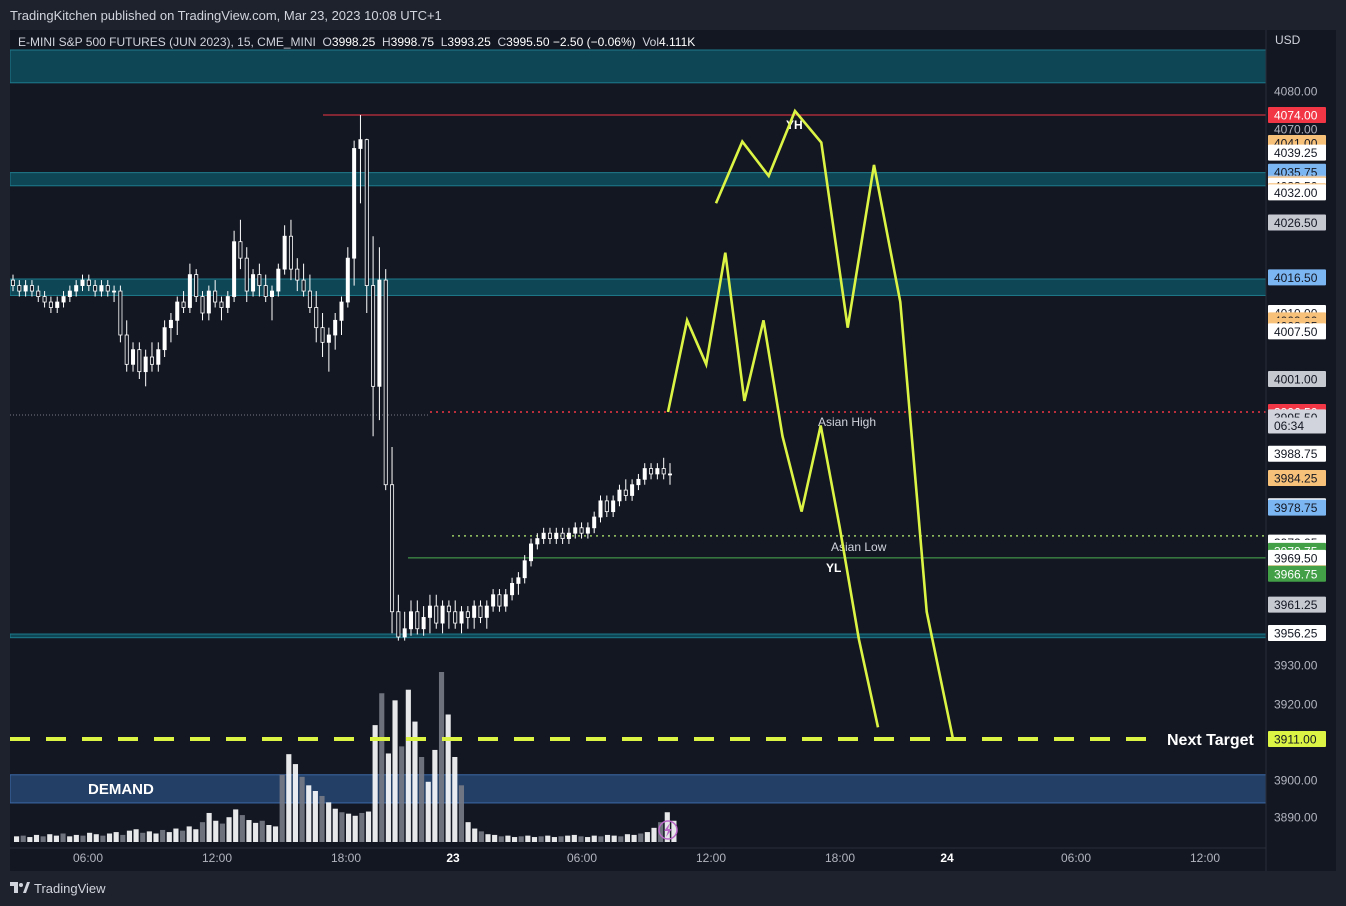 The image size is (1346, 906). What do you see at coordinates (1296, 558) in the screenshot?
I see `price-tag-label: 3969.50` at bounding box center [1296, 558].